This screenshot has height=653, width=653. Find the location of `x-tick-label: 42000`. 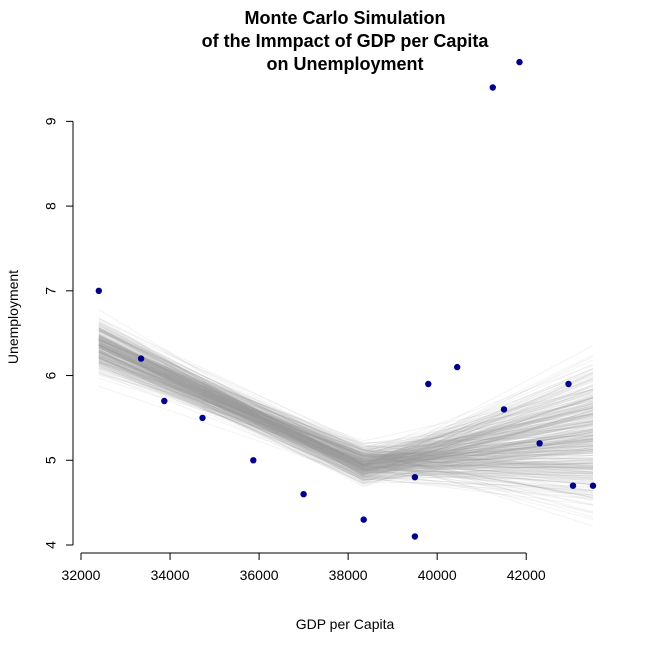

x-tick-label: 42000 is located at coordinates (526, 575).